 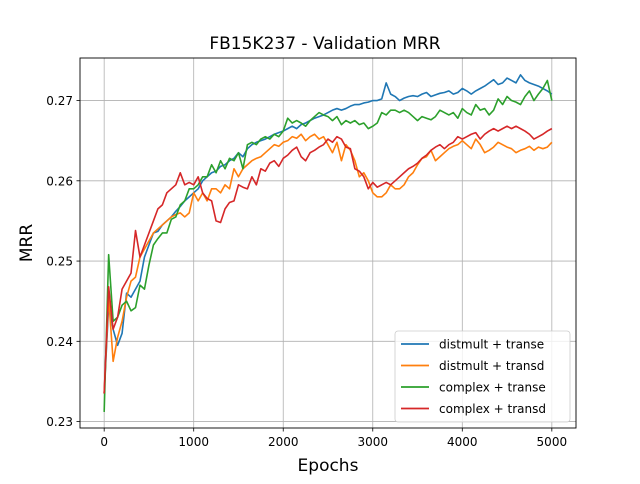 I want to click on legend-label: complex + transd, so click(x=492, y=409).